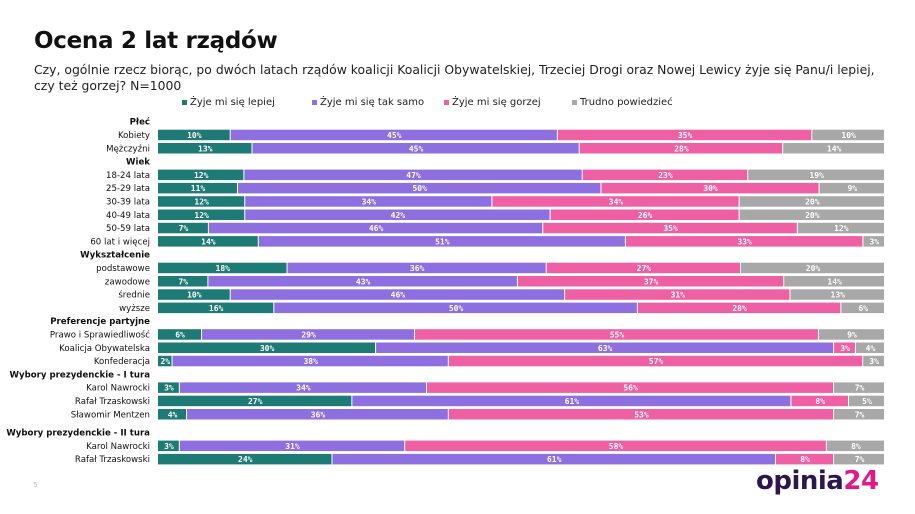 Image resolution: width=915 pixels, height=514 pixels. I want to click on bar-value-label: 58%, so click(616, 446).